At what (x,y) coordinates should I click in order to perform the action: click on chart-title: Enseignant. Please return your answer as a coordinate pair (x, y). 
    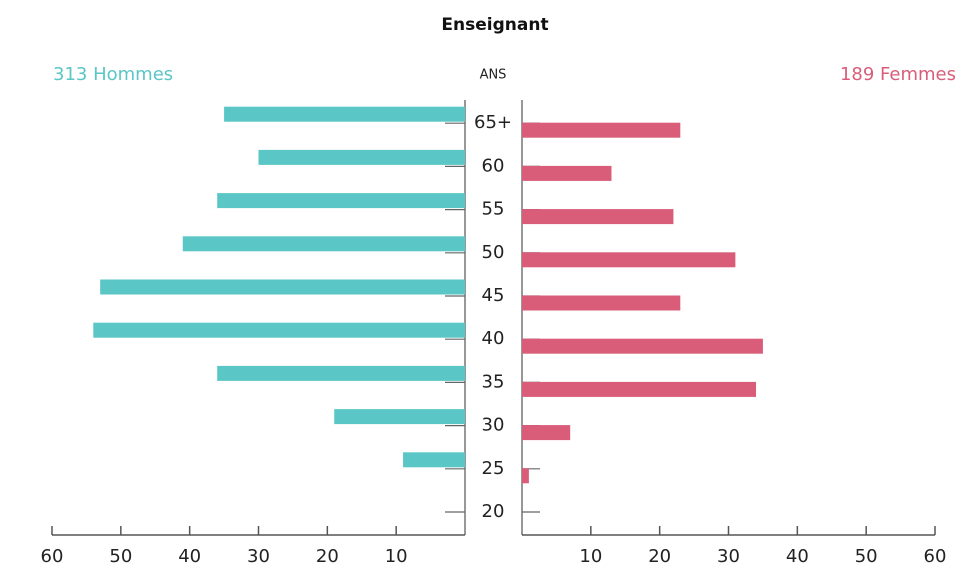
    Looking at the image, I should click on (494, 25).